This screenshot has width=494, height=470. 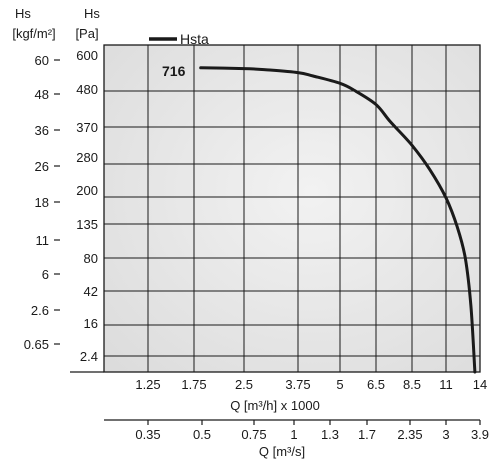 What do you see at coordinates (174, 71) in the screenshot?
I see `curve-label-716: 716` at bounding box center [174, 71].